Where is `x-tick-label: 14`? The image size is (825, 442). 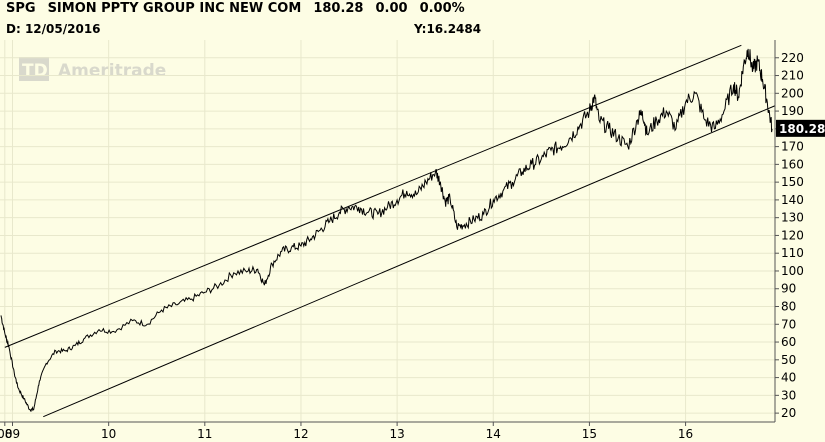
x-tick-label: 14 is located at coordinates (493, 434).